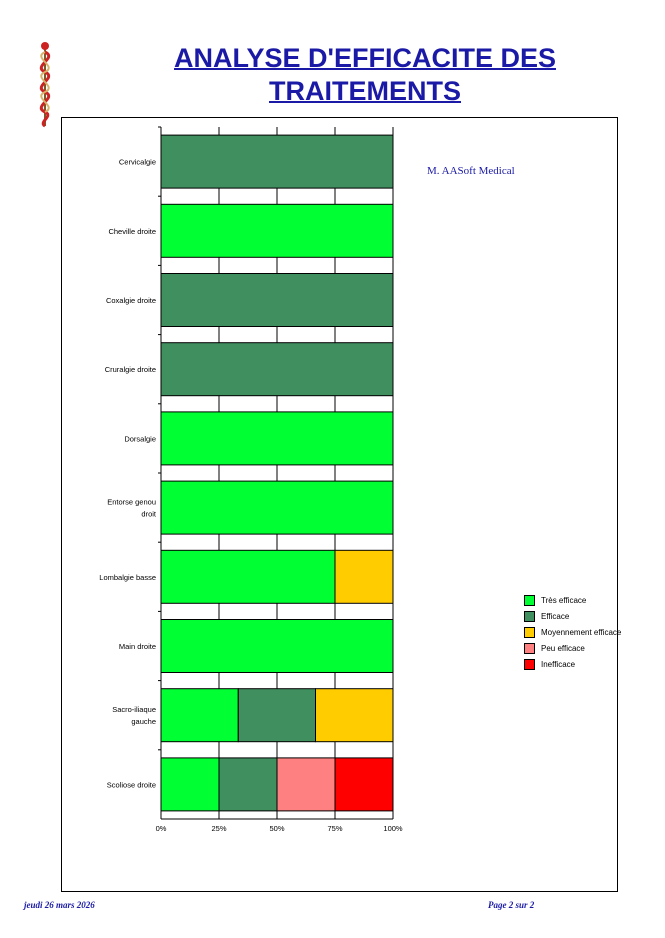 This screenshot has height=938, width=665. I want to click on caduceus-logo-icon, so click(45, 85).